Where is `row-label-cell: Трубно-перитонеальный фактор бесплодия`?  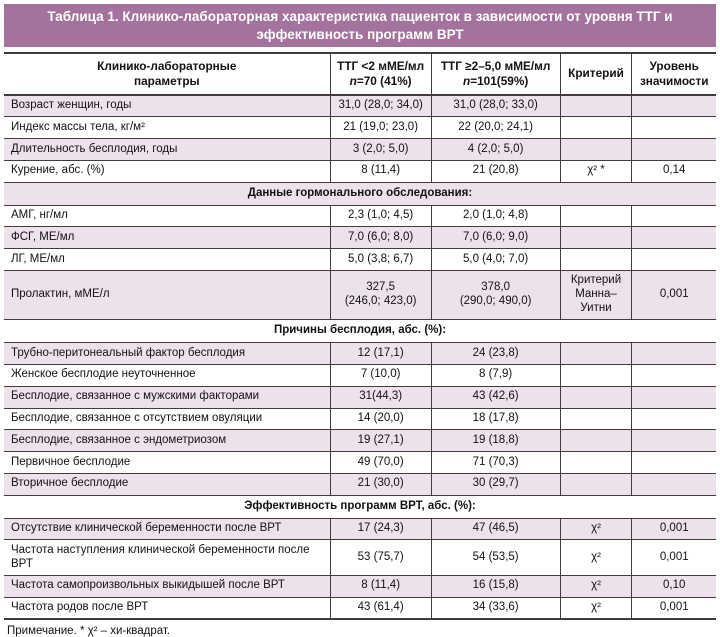 row-label-cell: Трубно-перитонеальный фактор бесплодия is located at coordinates (167, 353).